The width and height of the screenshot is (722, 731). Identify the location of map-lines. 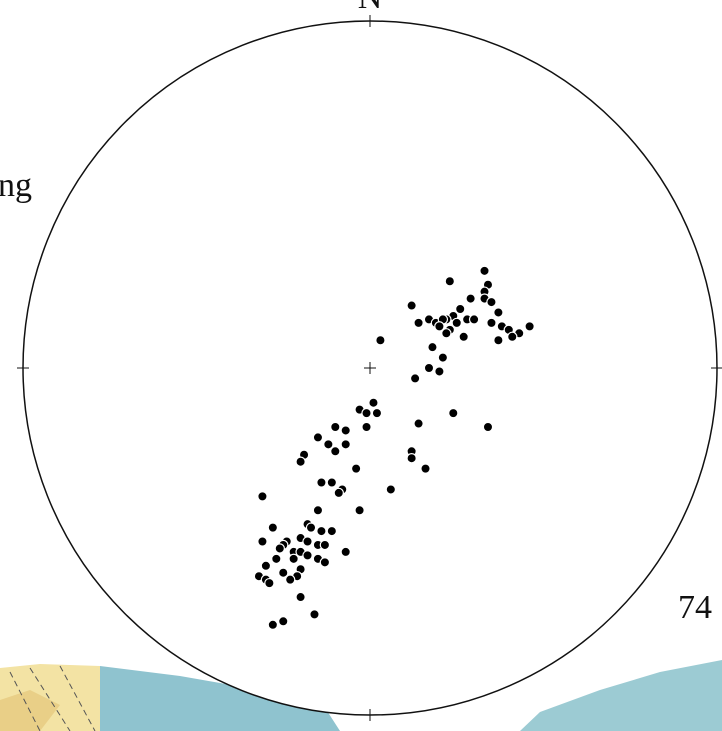
(52, 698).